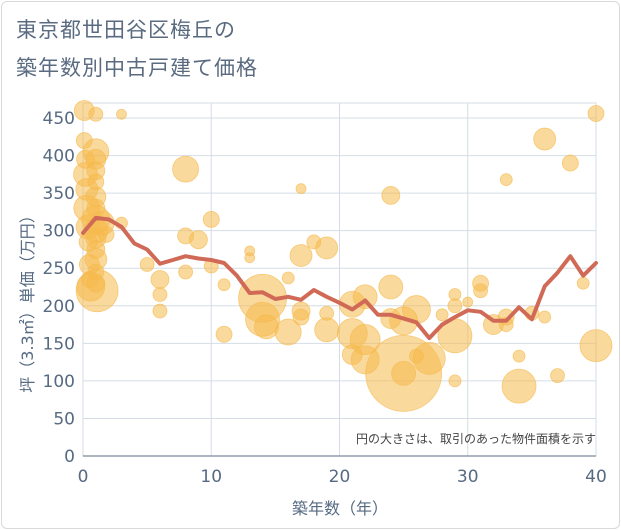 The width and height of the screenshot is (621, 530). I want to click on x-tick-label: 10, so click(211, 477).